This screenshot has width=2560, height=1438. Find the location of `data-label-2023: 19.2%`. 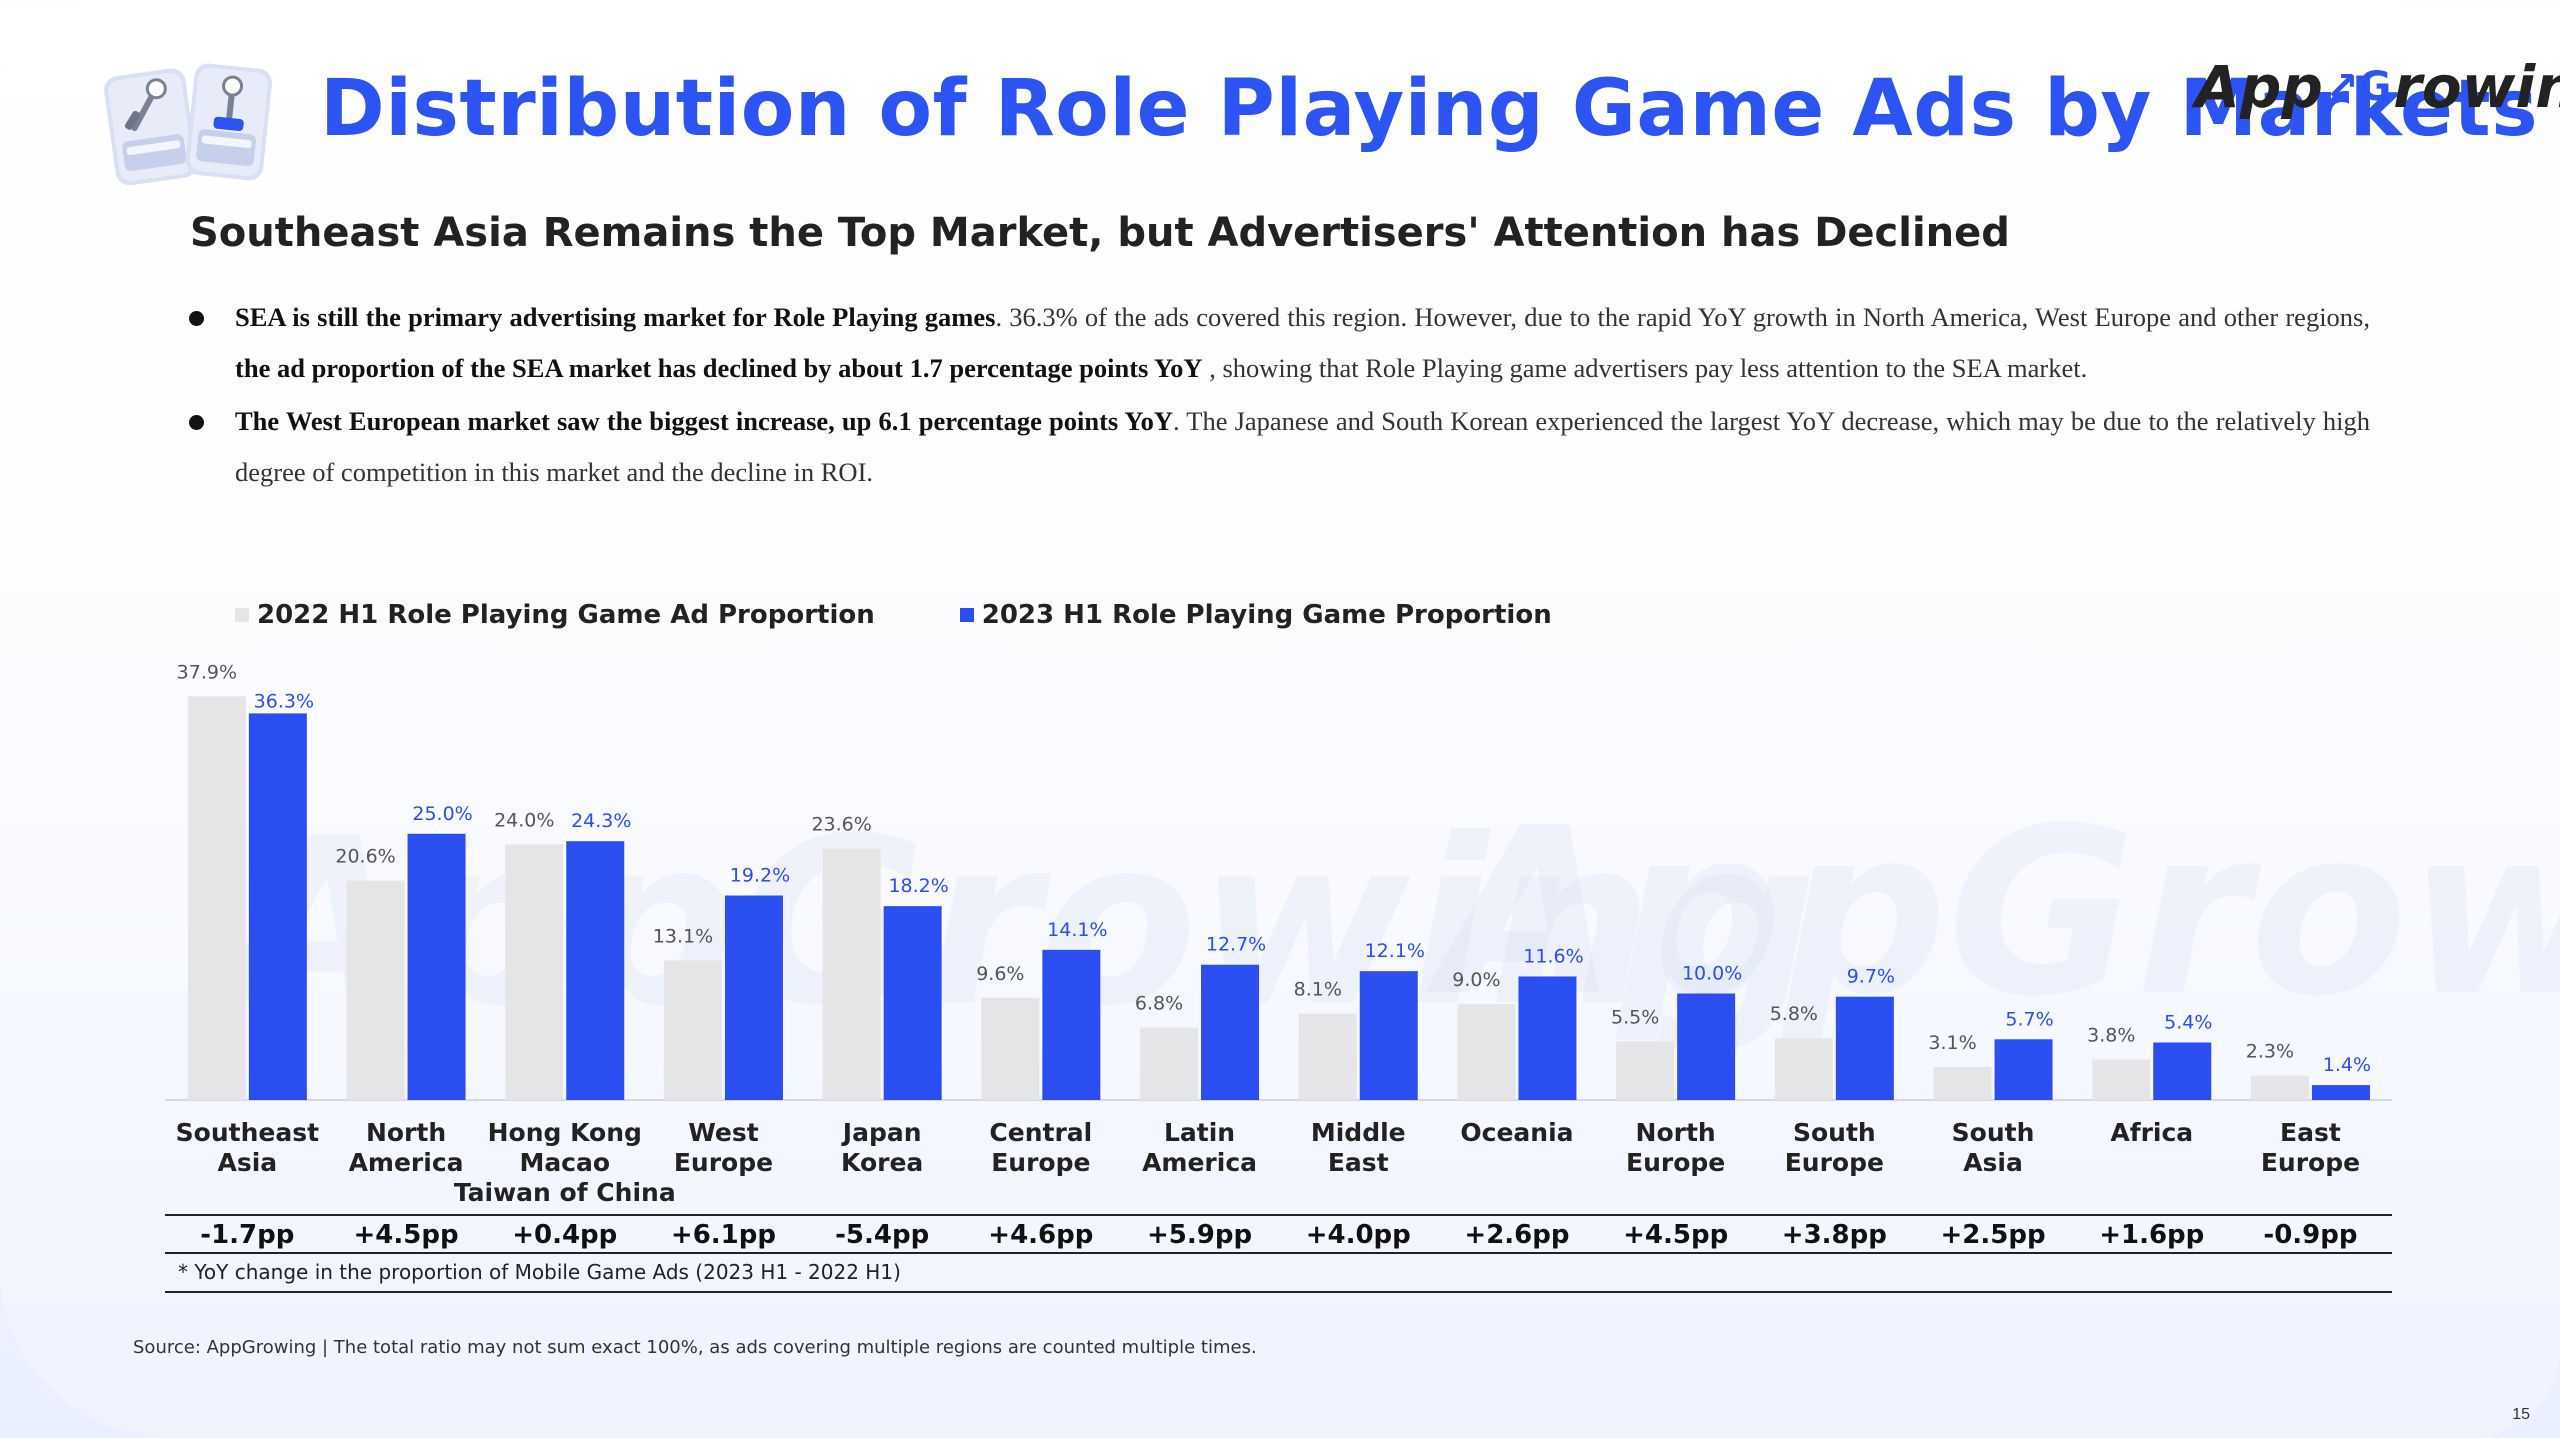

data-label-2023: 19.2% is located at coordinates (760, 876).